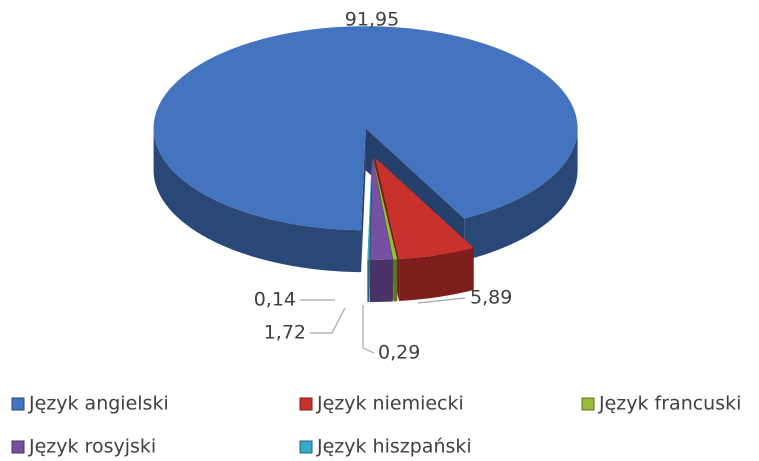 This screenshot has height=461, width=759. I want to click on legend-label: Język rosyjski, so click(92, 447).